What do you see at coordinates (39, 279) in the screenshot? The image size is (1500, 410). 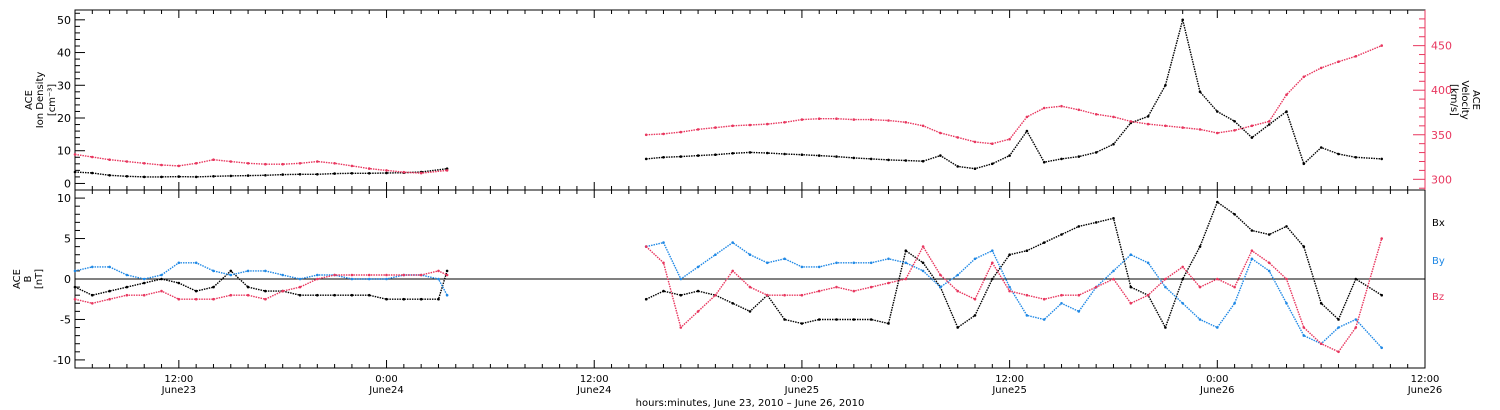 I see `bottom-left-label-line3: [nT]` at bounding box center [39, 279].